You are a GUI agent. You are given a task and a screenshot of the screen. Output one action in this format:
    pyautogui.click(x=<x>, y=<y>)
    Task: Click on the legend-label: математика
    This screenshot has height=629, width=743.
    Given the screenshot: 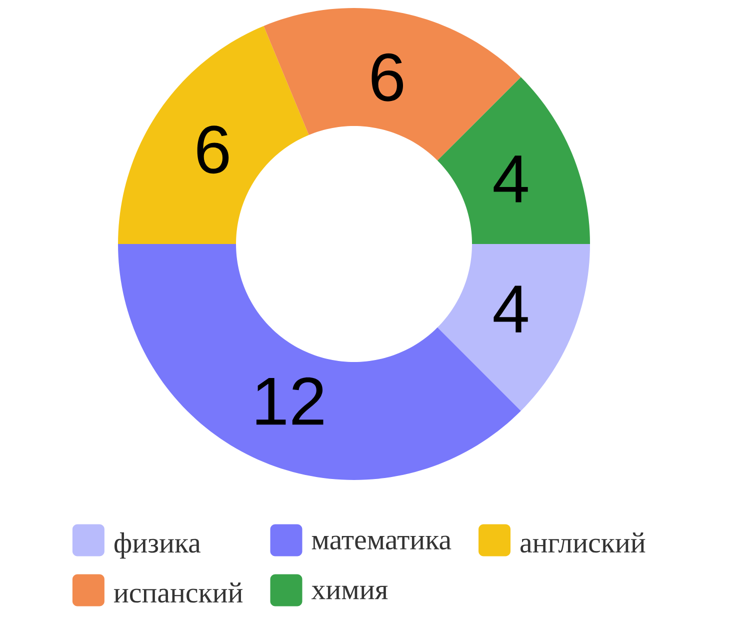 What is the action you would take?
    pyautogui.click(x=382, y=543)
    